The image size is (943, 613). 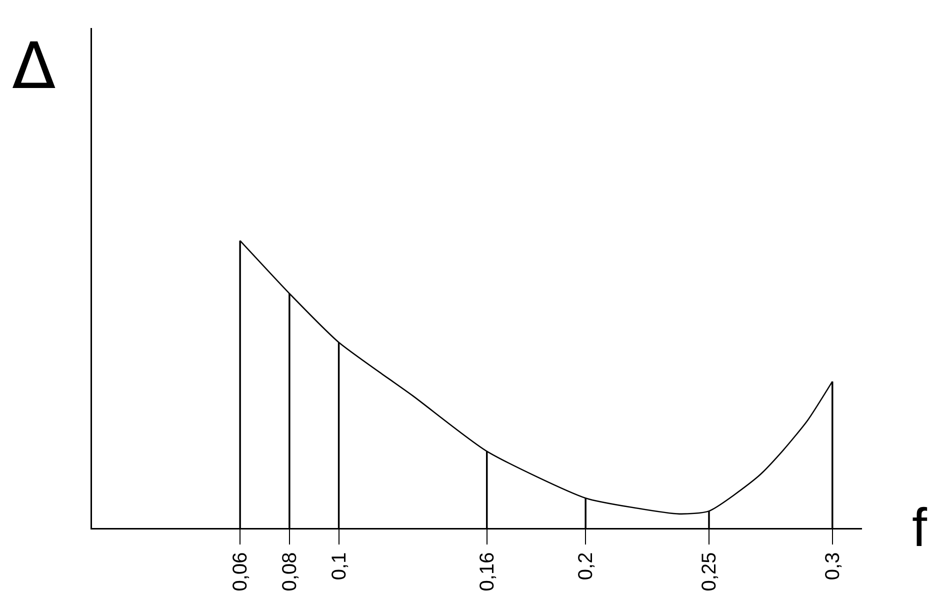 What do you see at coordinates (833, 566) in the screenshot?
I see `x-tick-label: 0,3` at bounding box center [833, 566].